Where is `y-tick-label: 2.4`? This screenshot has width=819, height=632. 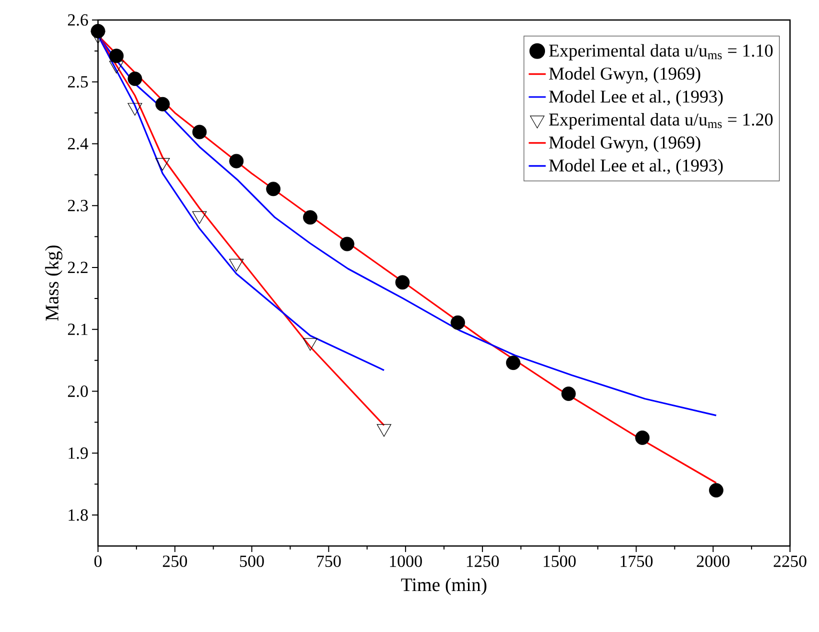 y-tick-label: 2.4 is located at coordinates (78, 144).